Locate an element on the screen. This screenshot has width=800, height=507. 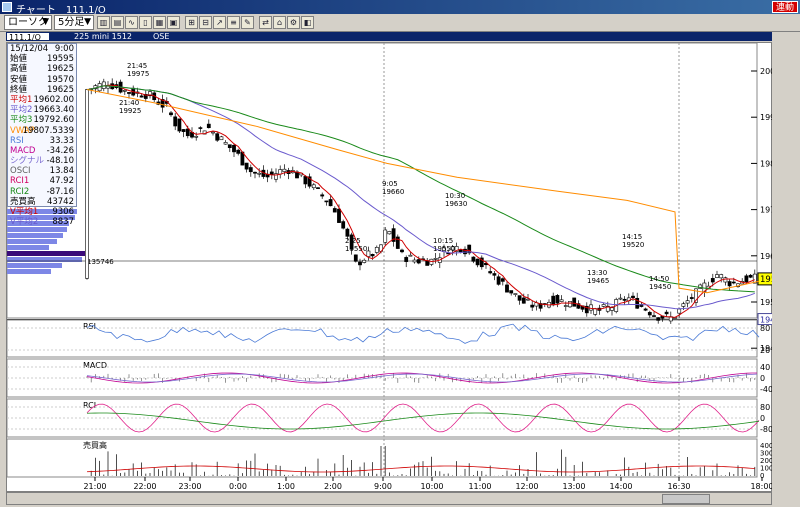
toolbar-grid-button: ▦ is located at coordinates (159, 22).